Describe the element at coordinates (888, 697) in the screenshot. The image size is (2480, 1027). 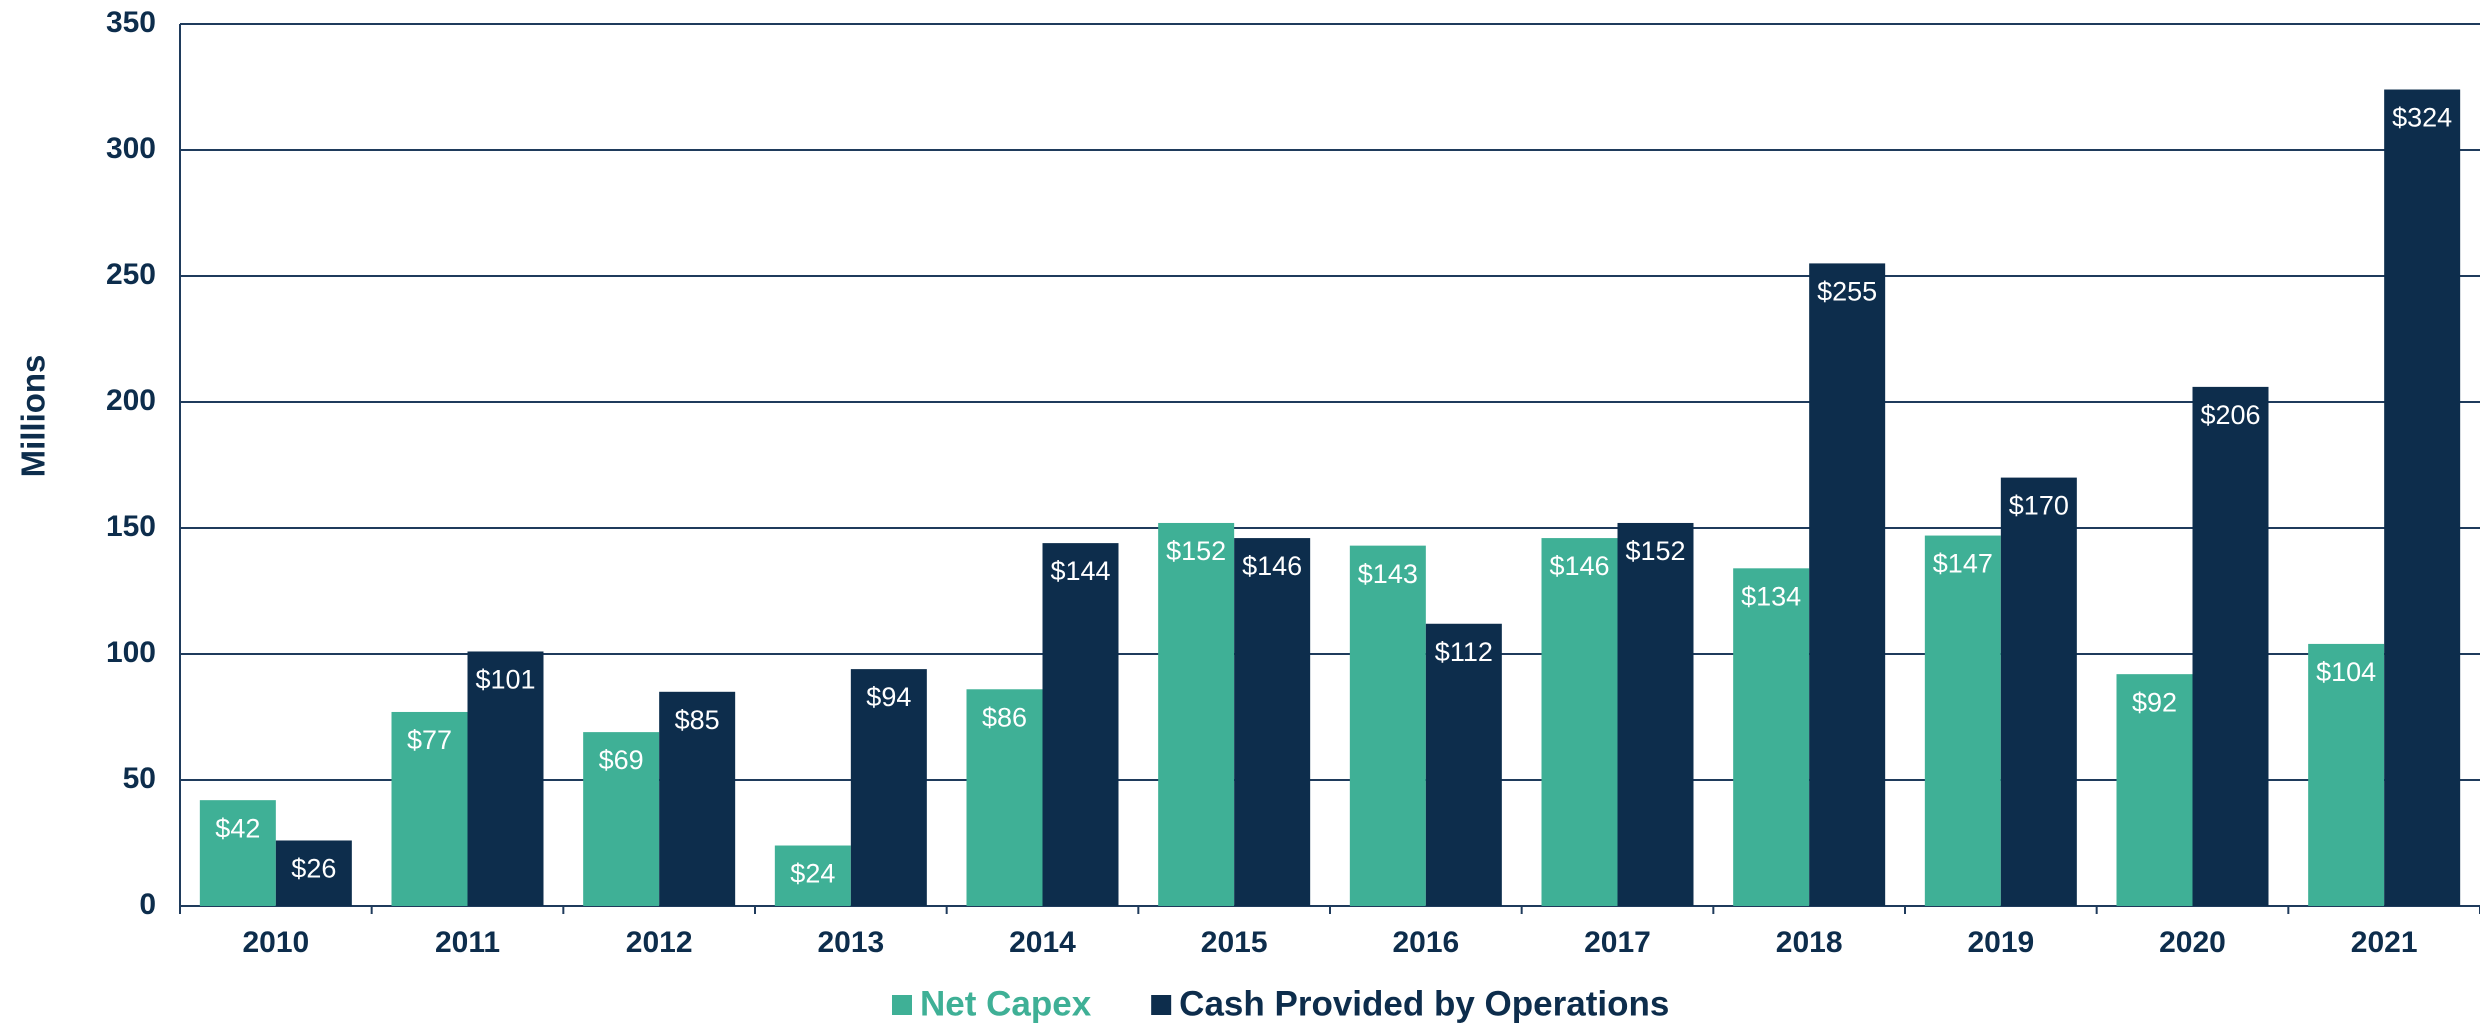
I see `data-label: $94` at that location.